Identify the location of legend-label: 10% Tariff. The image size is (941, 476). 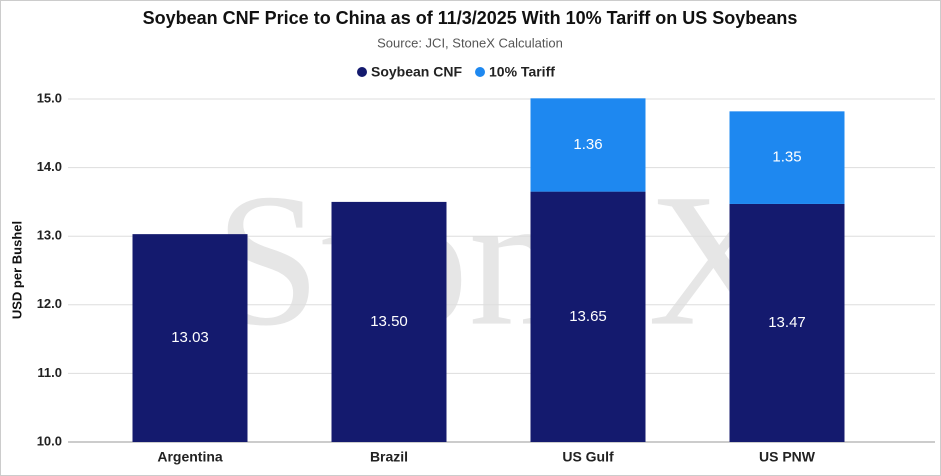
(522, 72).